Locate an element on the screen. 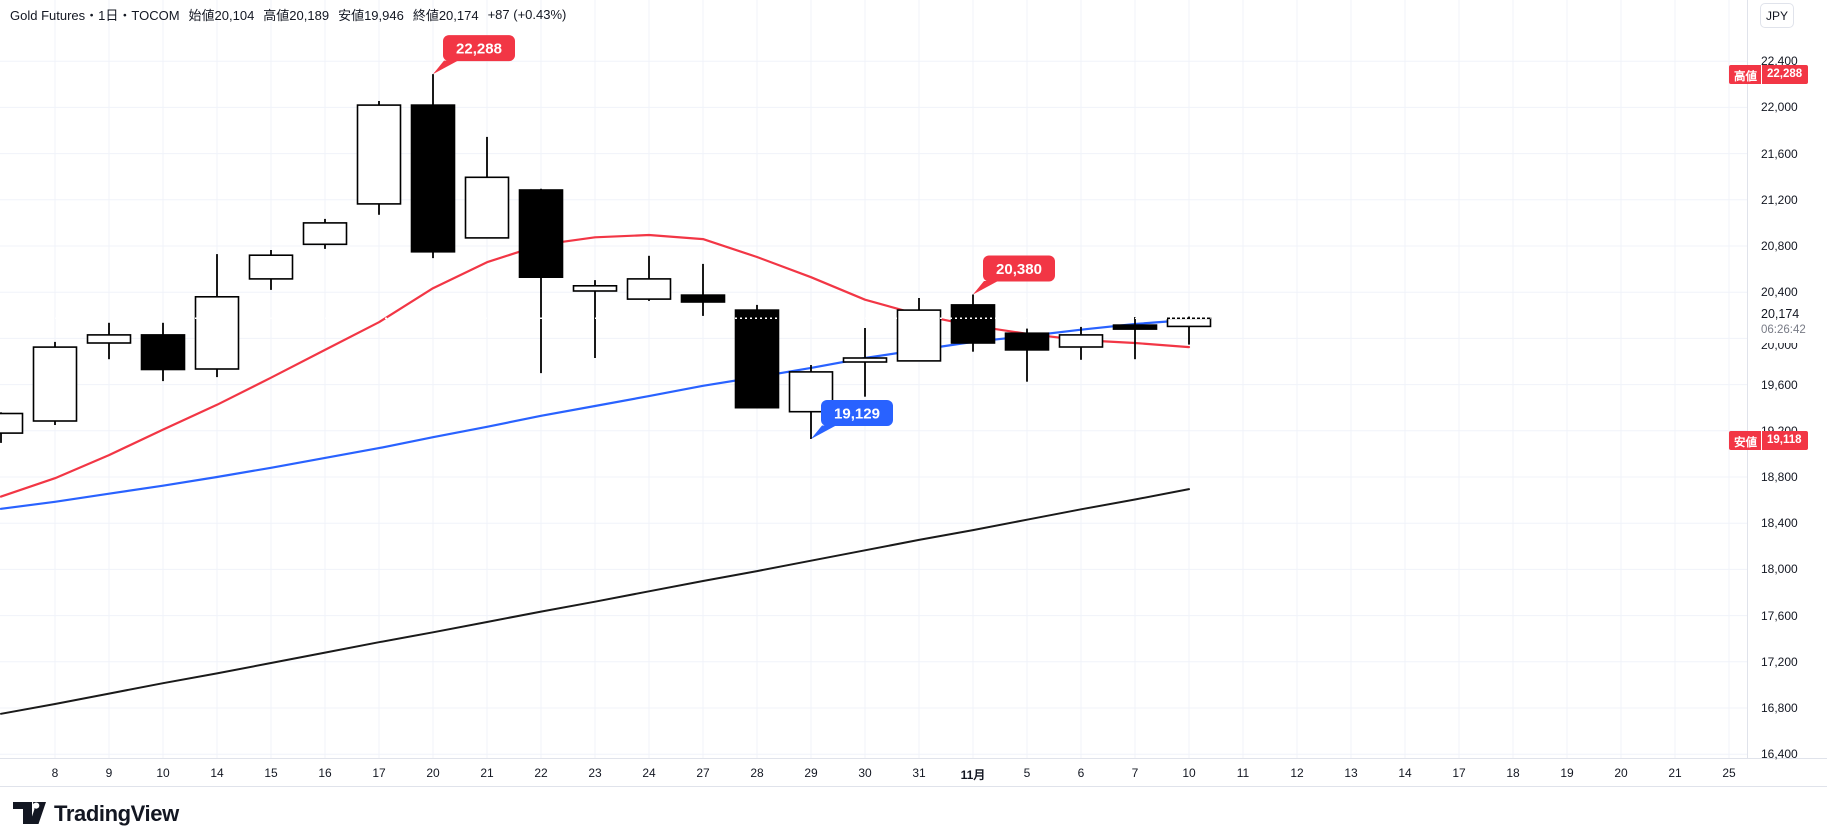  candle-edge is located at coordinates (12, 427).